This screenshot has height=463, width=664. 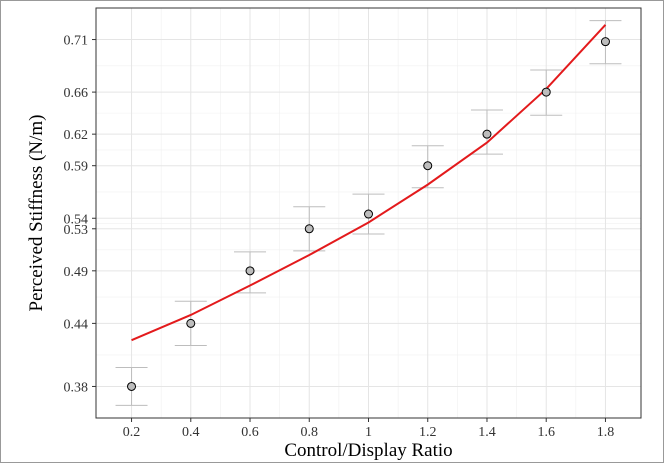 I want to click on y-tick-label: 0.59, so click(x=76, y=167).